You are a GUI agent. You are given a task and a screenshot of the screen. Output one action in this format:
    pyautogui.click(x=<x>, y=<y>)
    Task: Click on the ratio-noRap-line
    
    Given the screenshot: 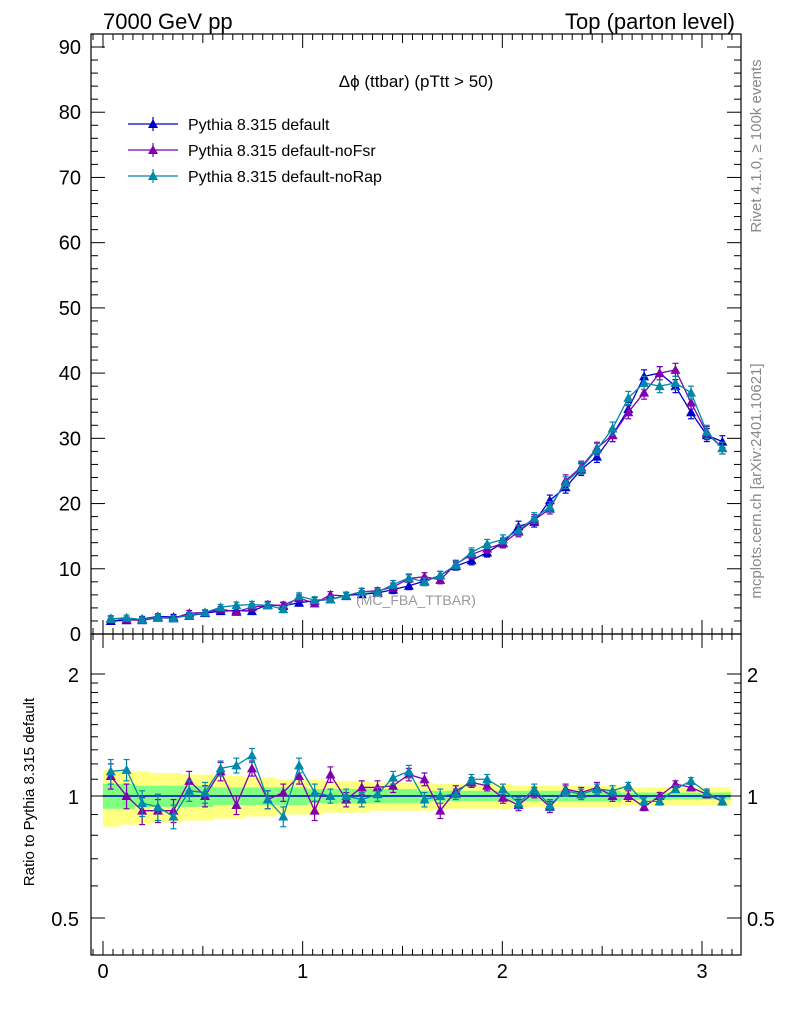 What is the action you would take?
    pyautogui.click(x=416, y=786)
    